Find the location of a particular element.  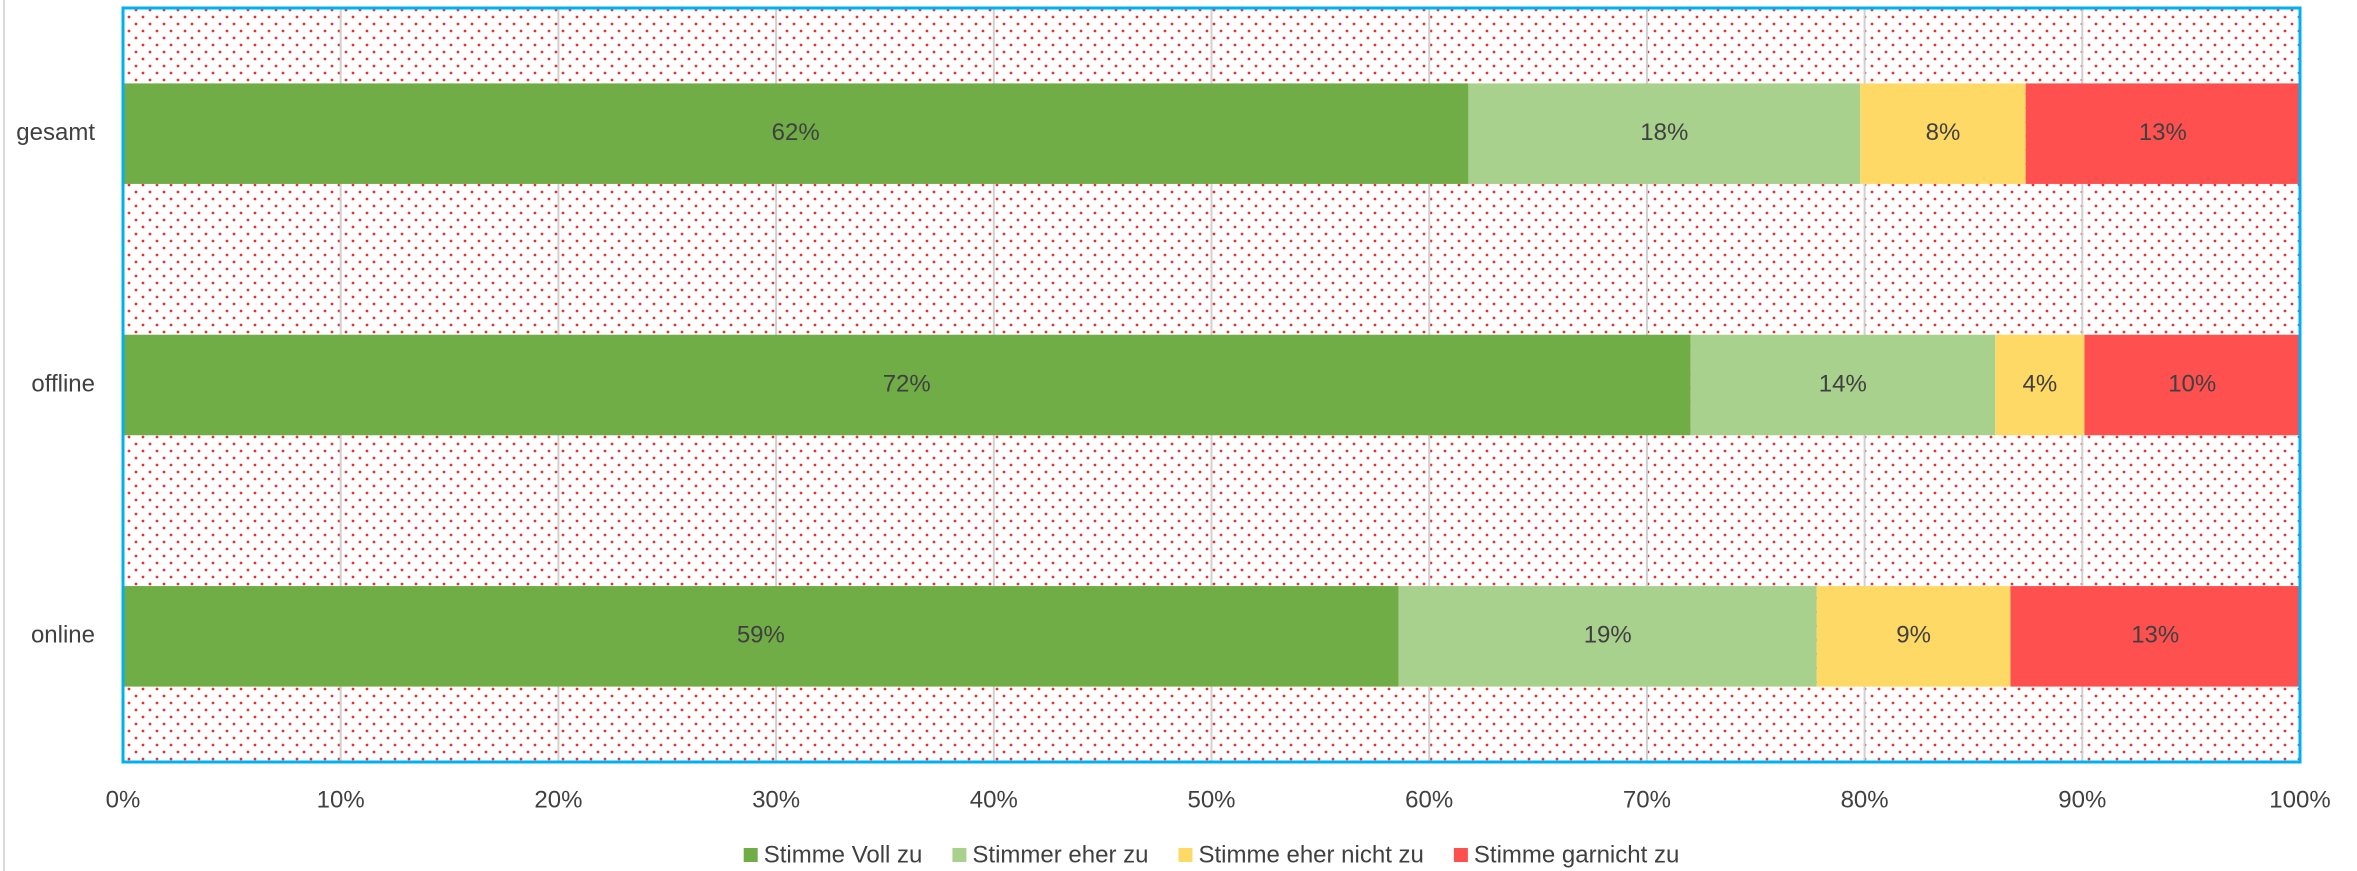

data-label: 4% is located at coordinates (2040, 383).